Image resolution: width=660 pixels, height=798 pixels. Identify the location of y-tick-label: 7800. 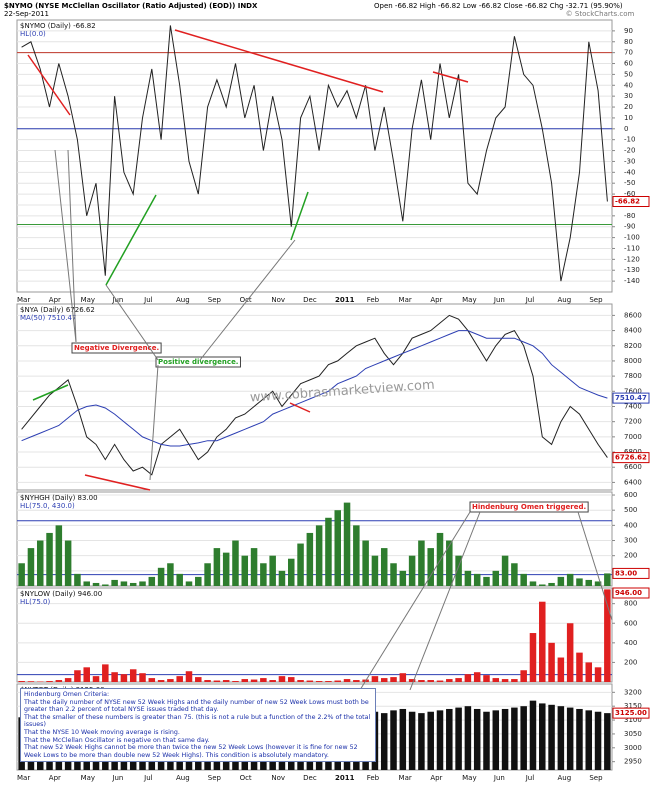
(633, 376).